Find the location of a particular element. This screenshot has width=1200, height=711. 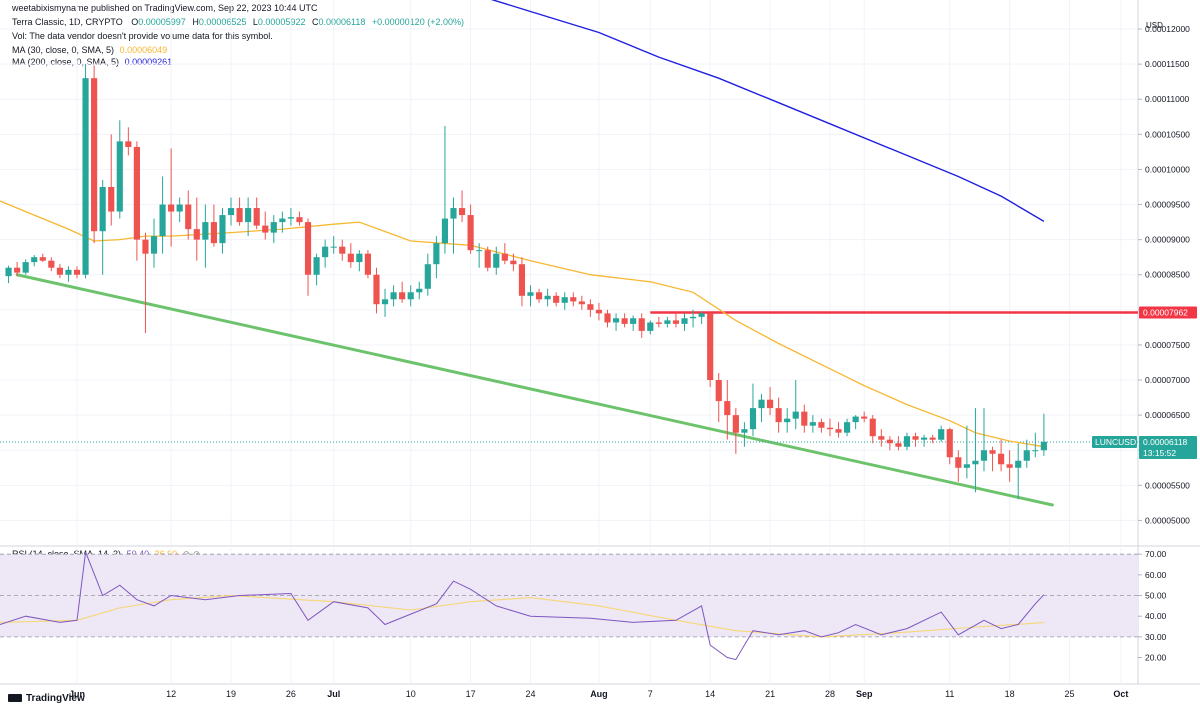

price-tick-label: 0.00005000 is located at coordinates (1167, 520).